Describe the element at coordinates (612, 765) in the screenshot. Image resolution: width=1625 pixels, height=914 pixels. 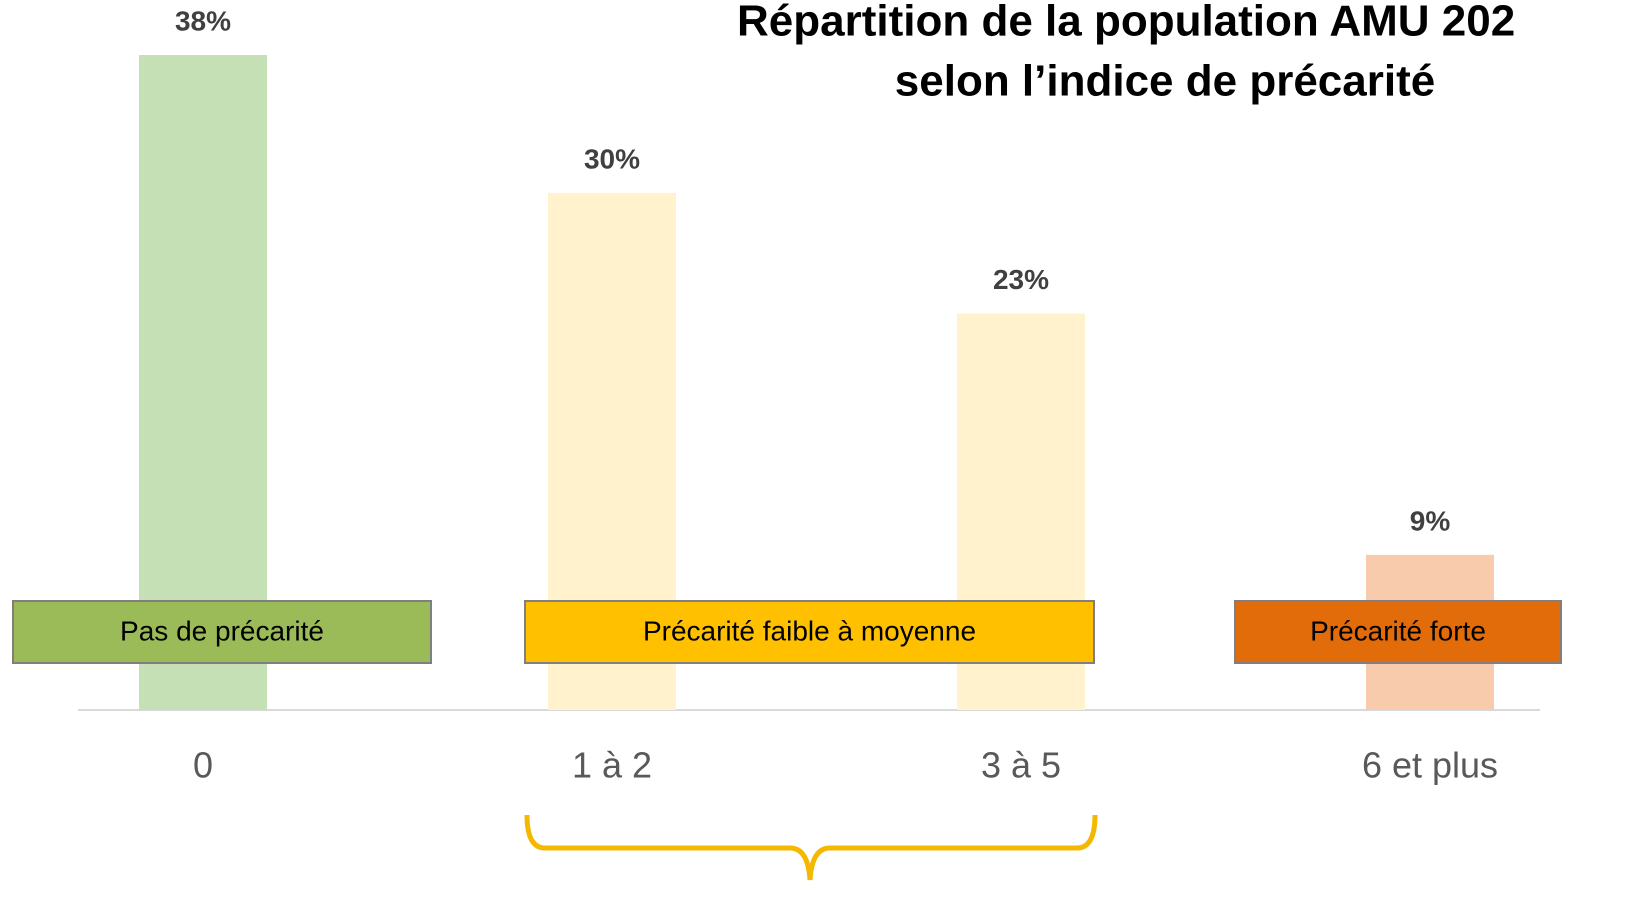
I see `x-tick-label: 1 à 2` at that location.